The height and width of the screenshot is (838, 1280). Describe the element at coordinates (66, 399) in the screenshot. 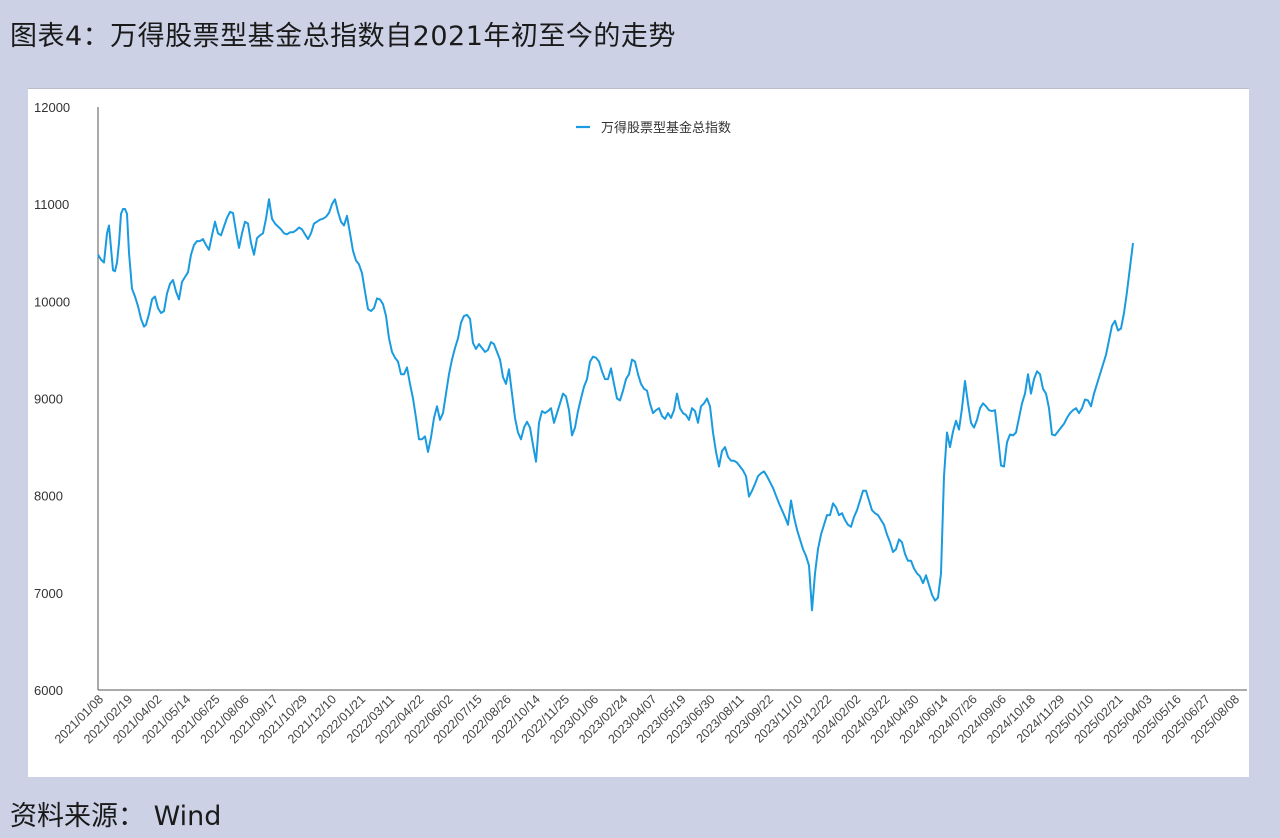

I see `y-axis: 6000 7000 8000 9000 10000 11000 12000` at that location.